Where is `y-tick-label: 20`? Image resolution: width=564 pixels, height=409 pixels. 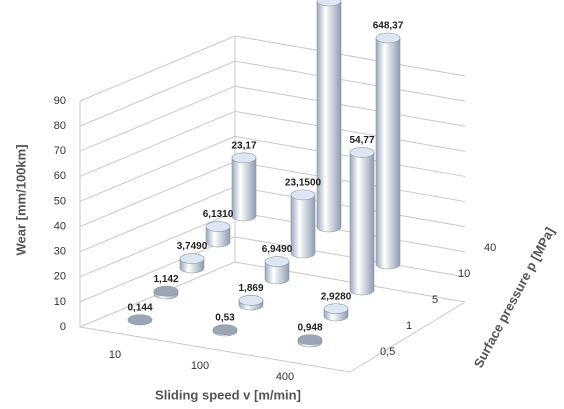
y-tick-label: 20 is located at coordinates (60, 277).